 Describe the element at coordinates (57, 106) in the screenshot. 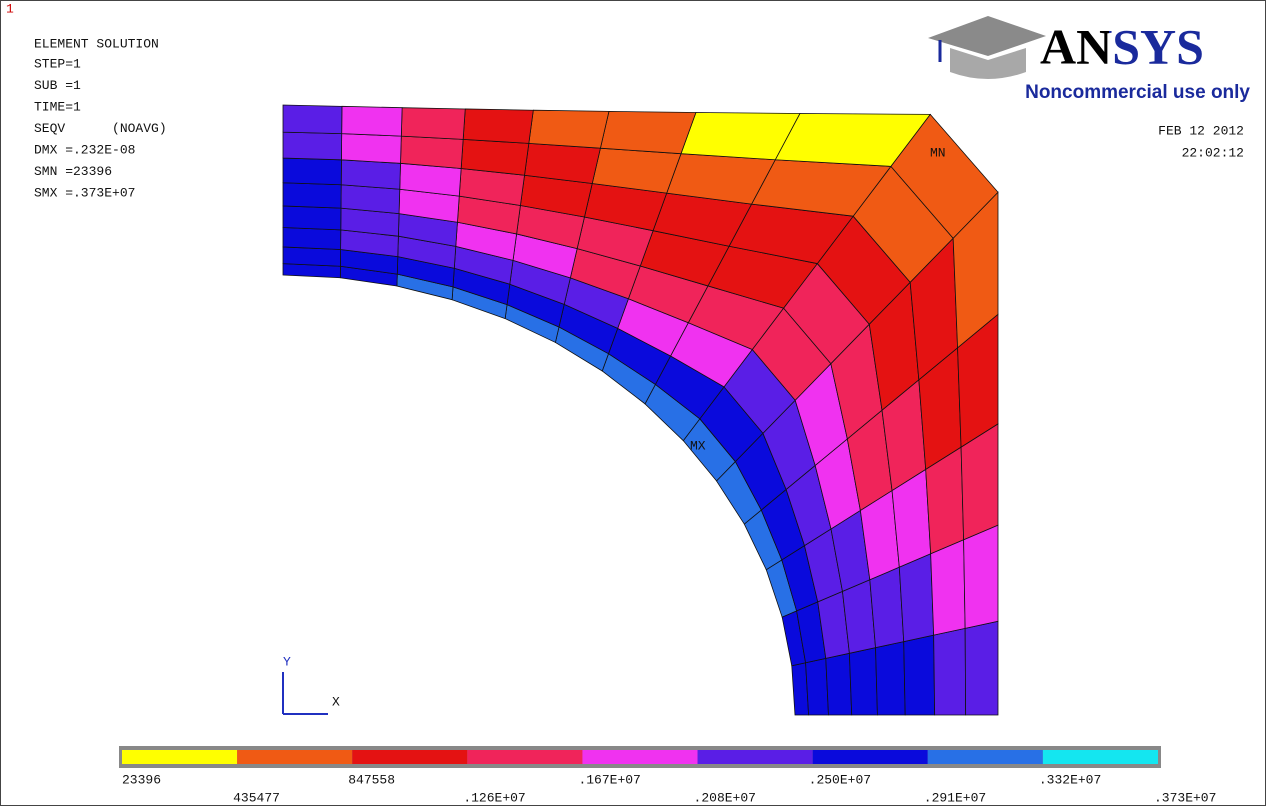

I see `info-line: TIME=1` at that location.